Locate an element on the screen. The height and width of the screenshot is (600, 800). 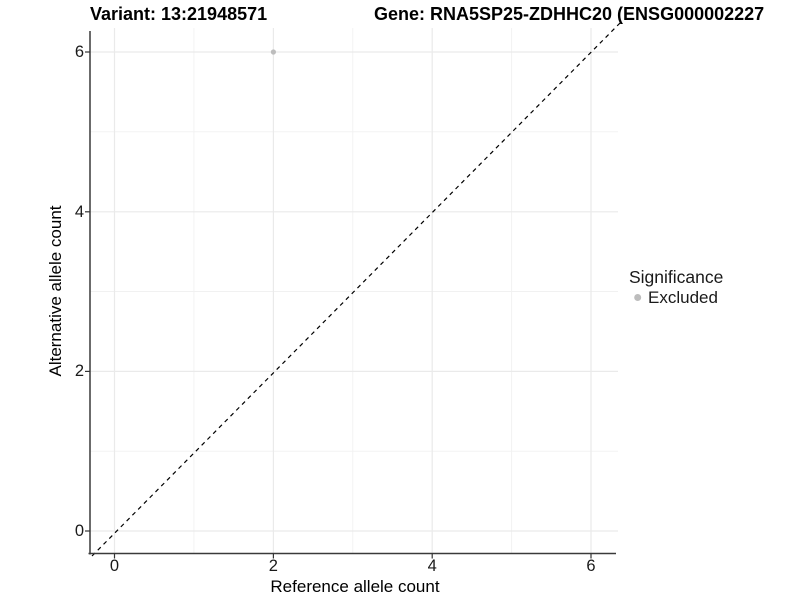
data-point-excluded is located at coordinates (273, 52).